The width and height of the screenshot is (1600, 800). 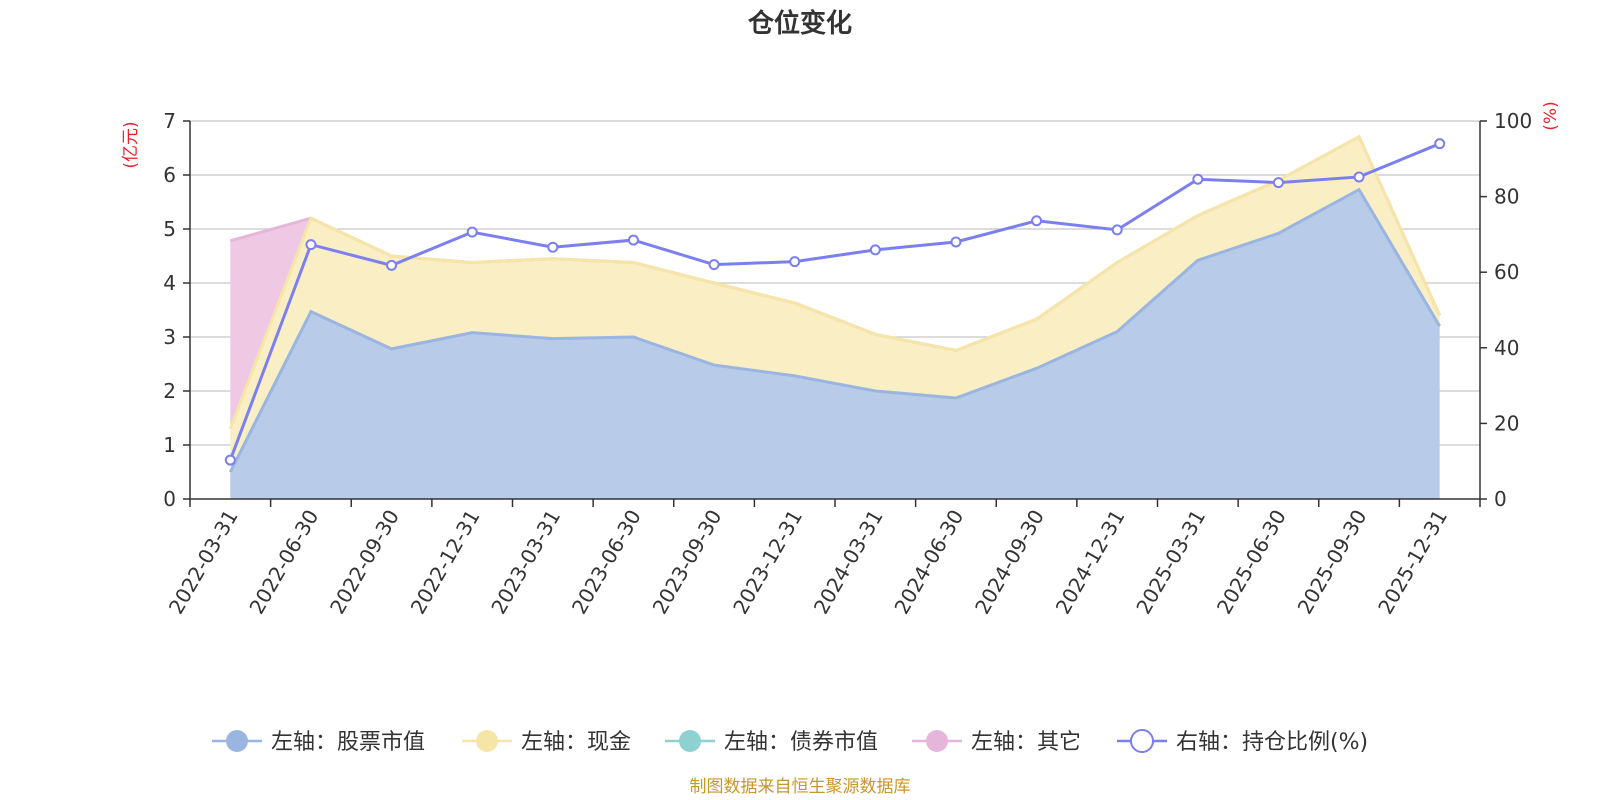 I want to click on left-tick-label: 6, so click(x=169, y=175).